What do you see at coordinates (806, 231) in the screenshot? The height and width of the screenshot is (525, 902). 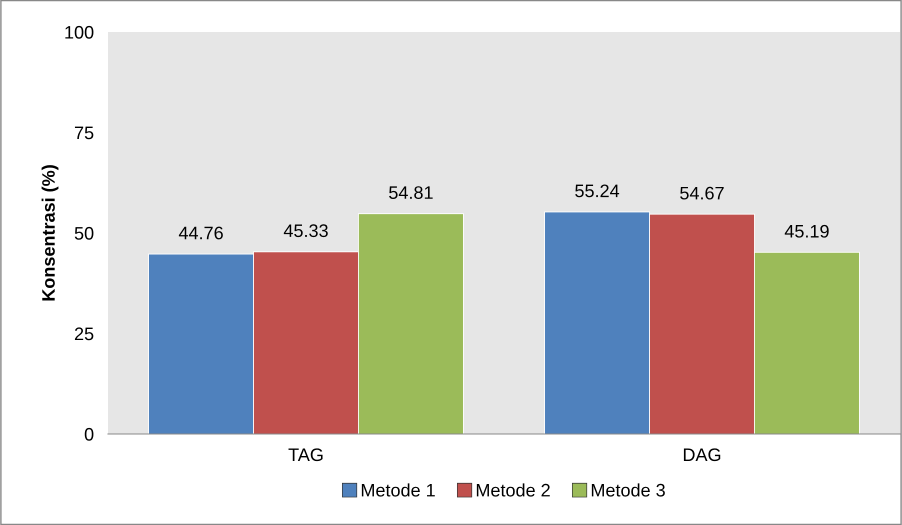 I see `data-label: 45.19` at bounding box center [806, 231].